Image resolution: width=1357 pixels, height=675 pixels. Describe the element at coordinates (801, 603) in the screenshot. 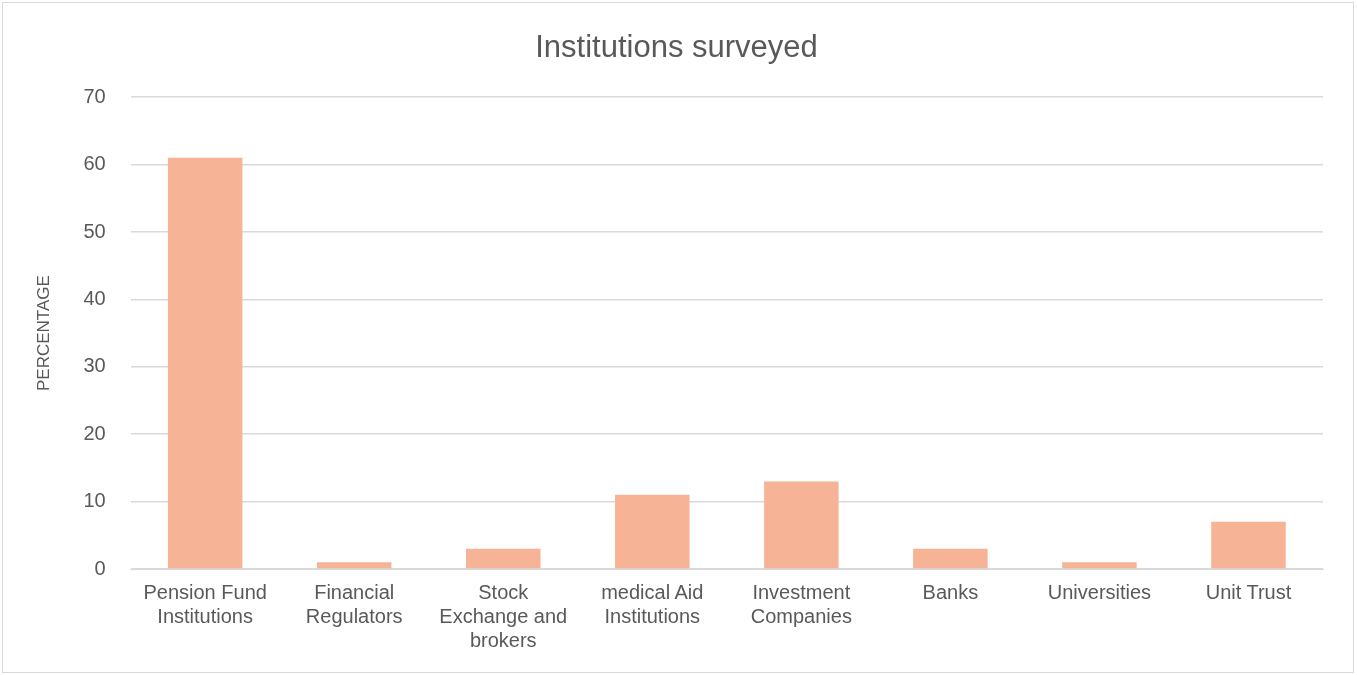

I see `x-tick-label: Investment Companies` at that location.